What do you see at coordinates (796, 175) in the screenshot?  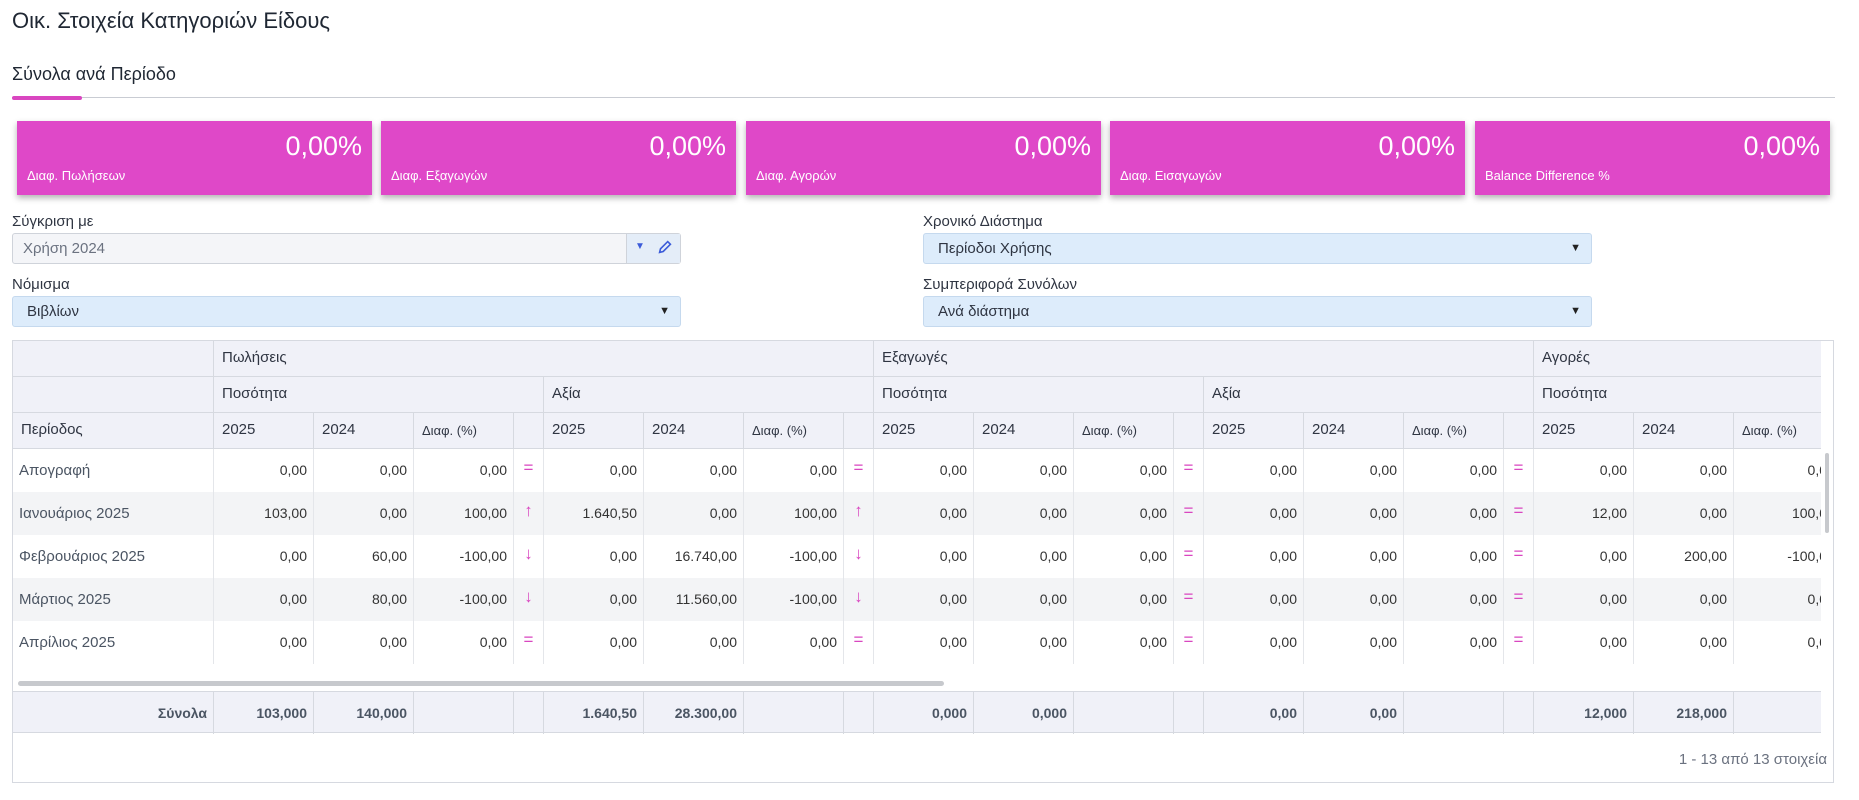 I see `kpi-label: Διαφ. Αγορών` at bounding box center [796, 175].